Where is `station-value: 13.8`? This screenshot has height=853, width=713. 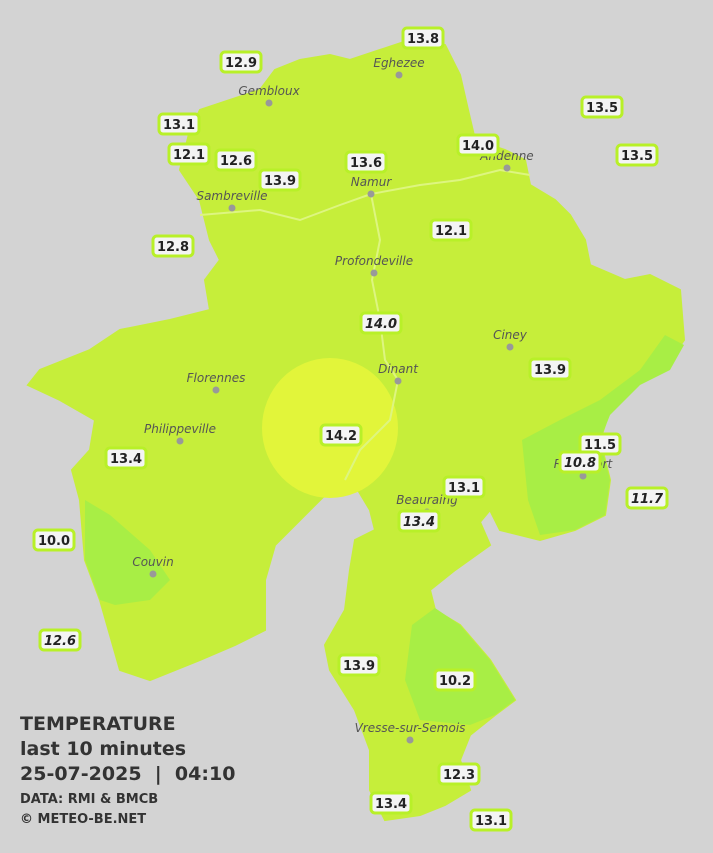 station-value: 13.8 is located at coordinates (423, 39).